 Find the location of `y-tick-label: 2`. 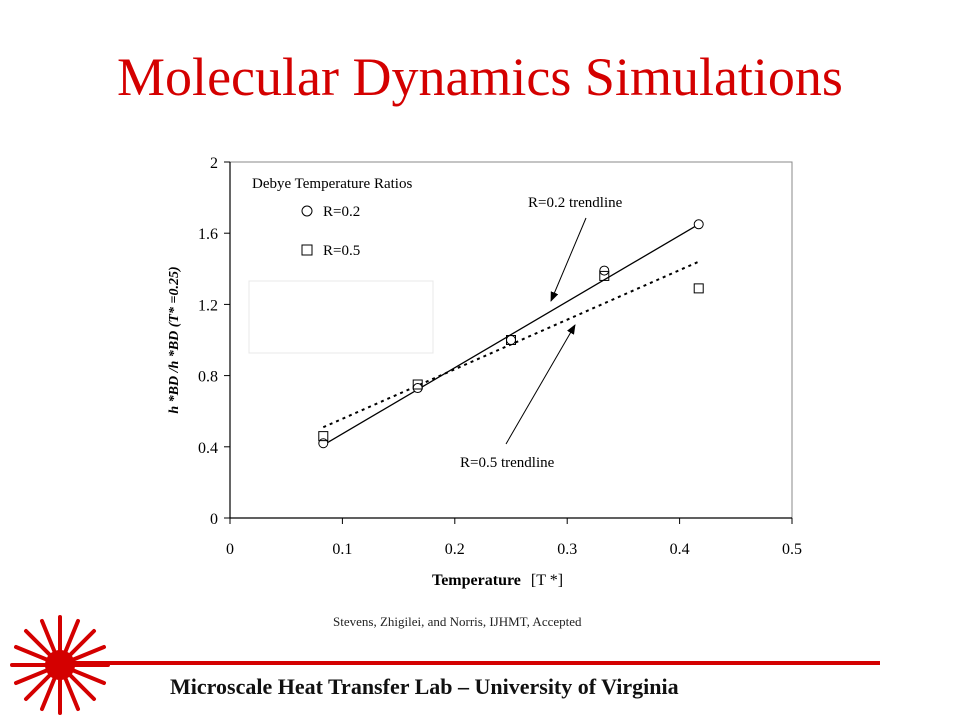

y-tick-label: 2 is located at coordinates (214, 163).